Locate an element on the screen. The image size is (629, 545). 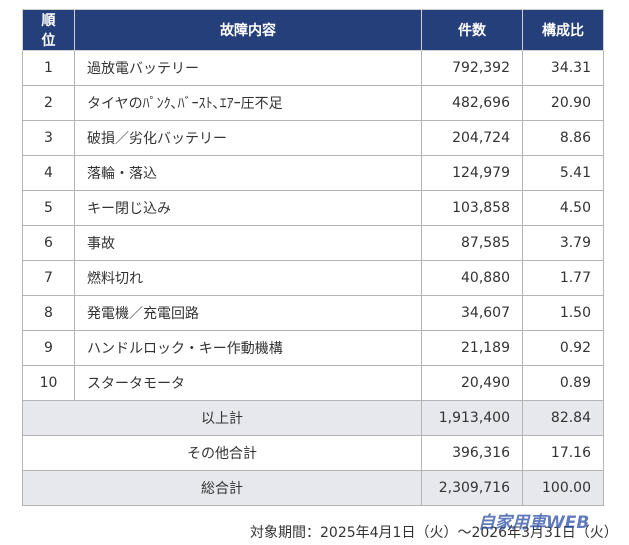
content-cell: タイヤのﾊﾟﾝｸ､ﾊﾞｰｽﾄ､ｴｱｰ圧不足 is located at coordinates (248, 103).